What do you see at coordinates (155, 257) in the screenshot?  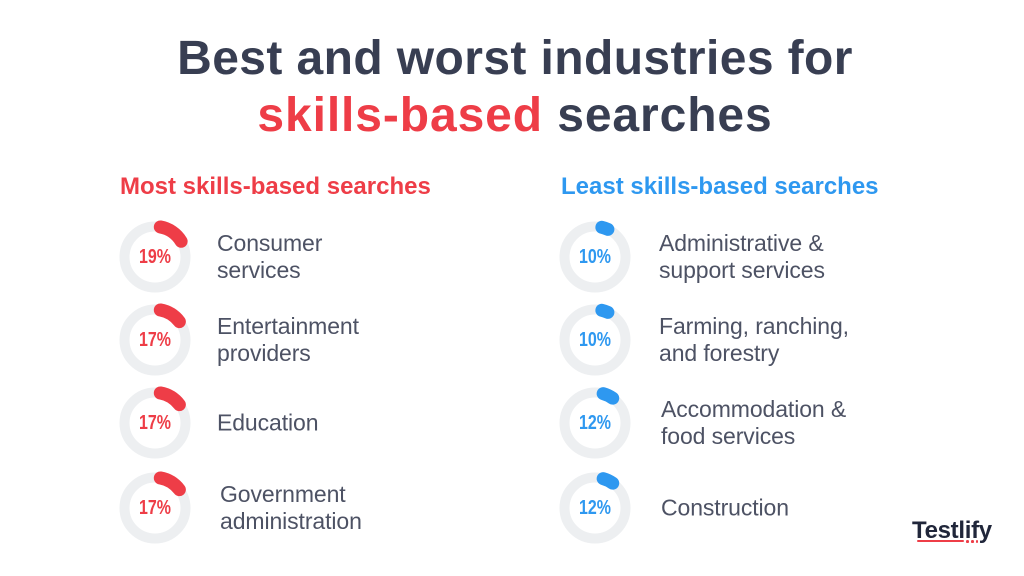 I see `svg-text: 19%` at bounding box center [155, 257].